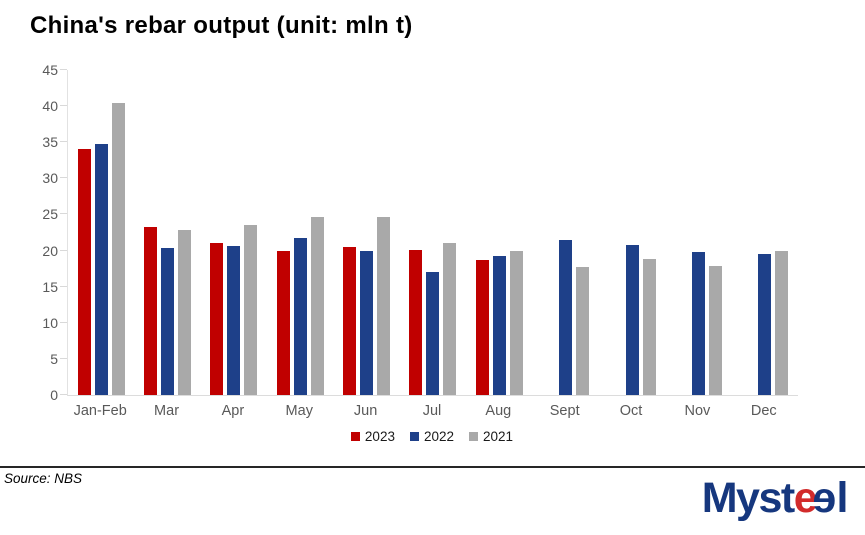 Image resolution: width=865 pixels, height=535 pixels. I want to click on logo-text-l: l, so click(842, 498).